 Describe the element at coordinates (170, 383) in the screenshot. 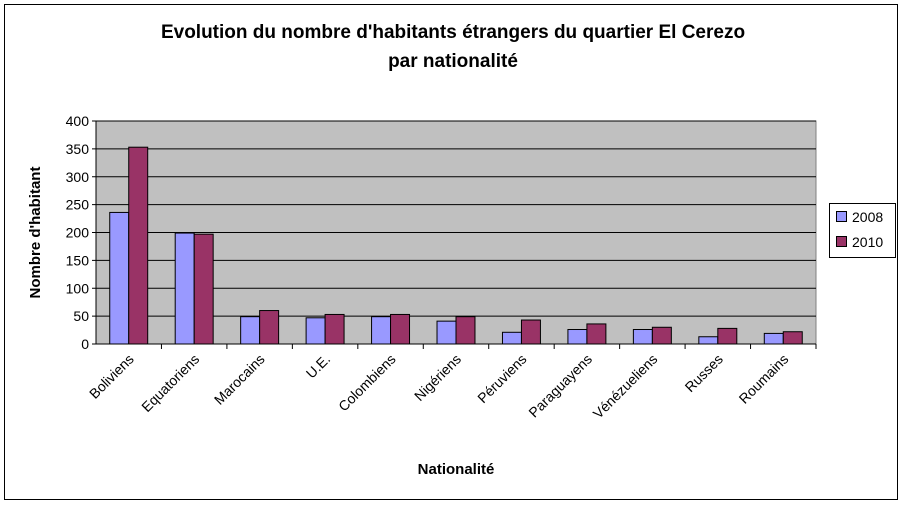

I see `x-tick-label: Equatoriens` at that location.